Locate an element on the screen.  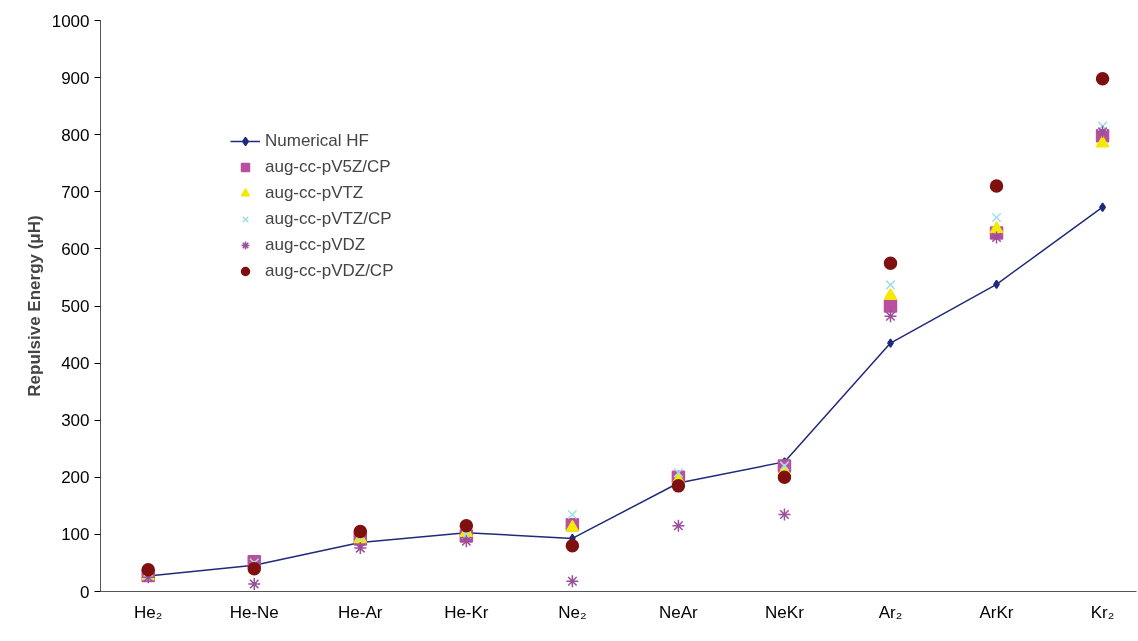
x-tick-label: Kr₂ is located at coordinates (1102, 612).